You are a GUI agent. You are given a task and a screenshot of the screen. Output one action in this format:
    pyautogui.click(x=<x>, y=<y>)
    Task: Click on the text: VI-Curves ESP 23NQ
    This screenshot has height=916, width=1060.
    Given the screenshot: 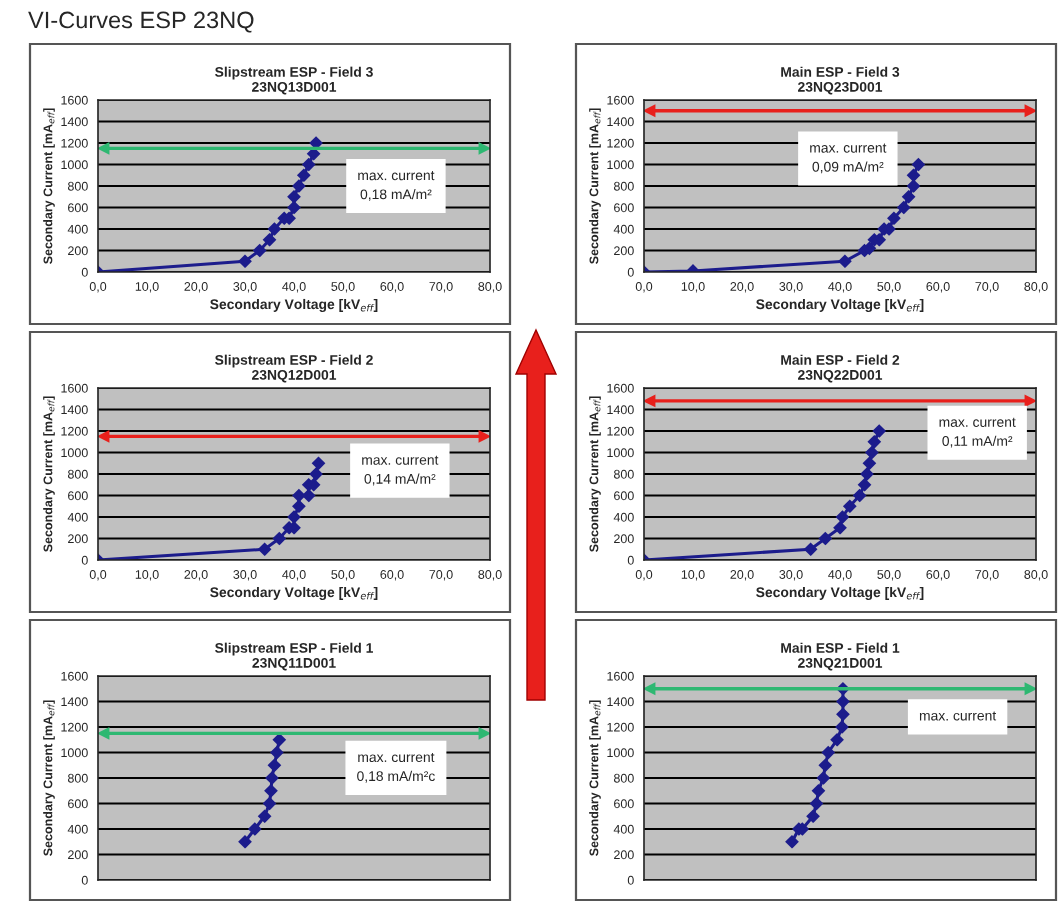 What is the action you would take?
    pyautogui.click(x=141, y=22)
    